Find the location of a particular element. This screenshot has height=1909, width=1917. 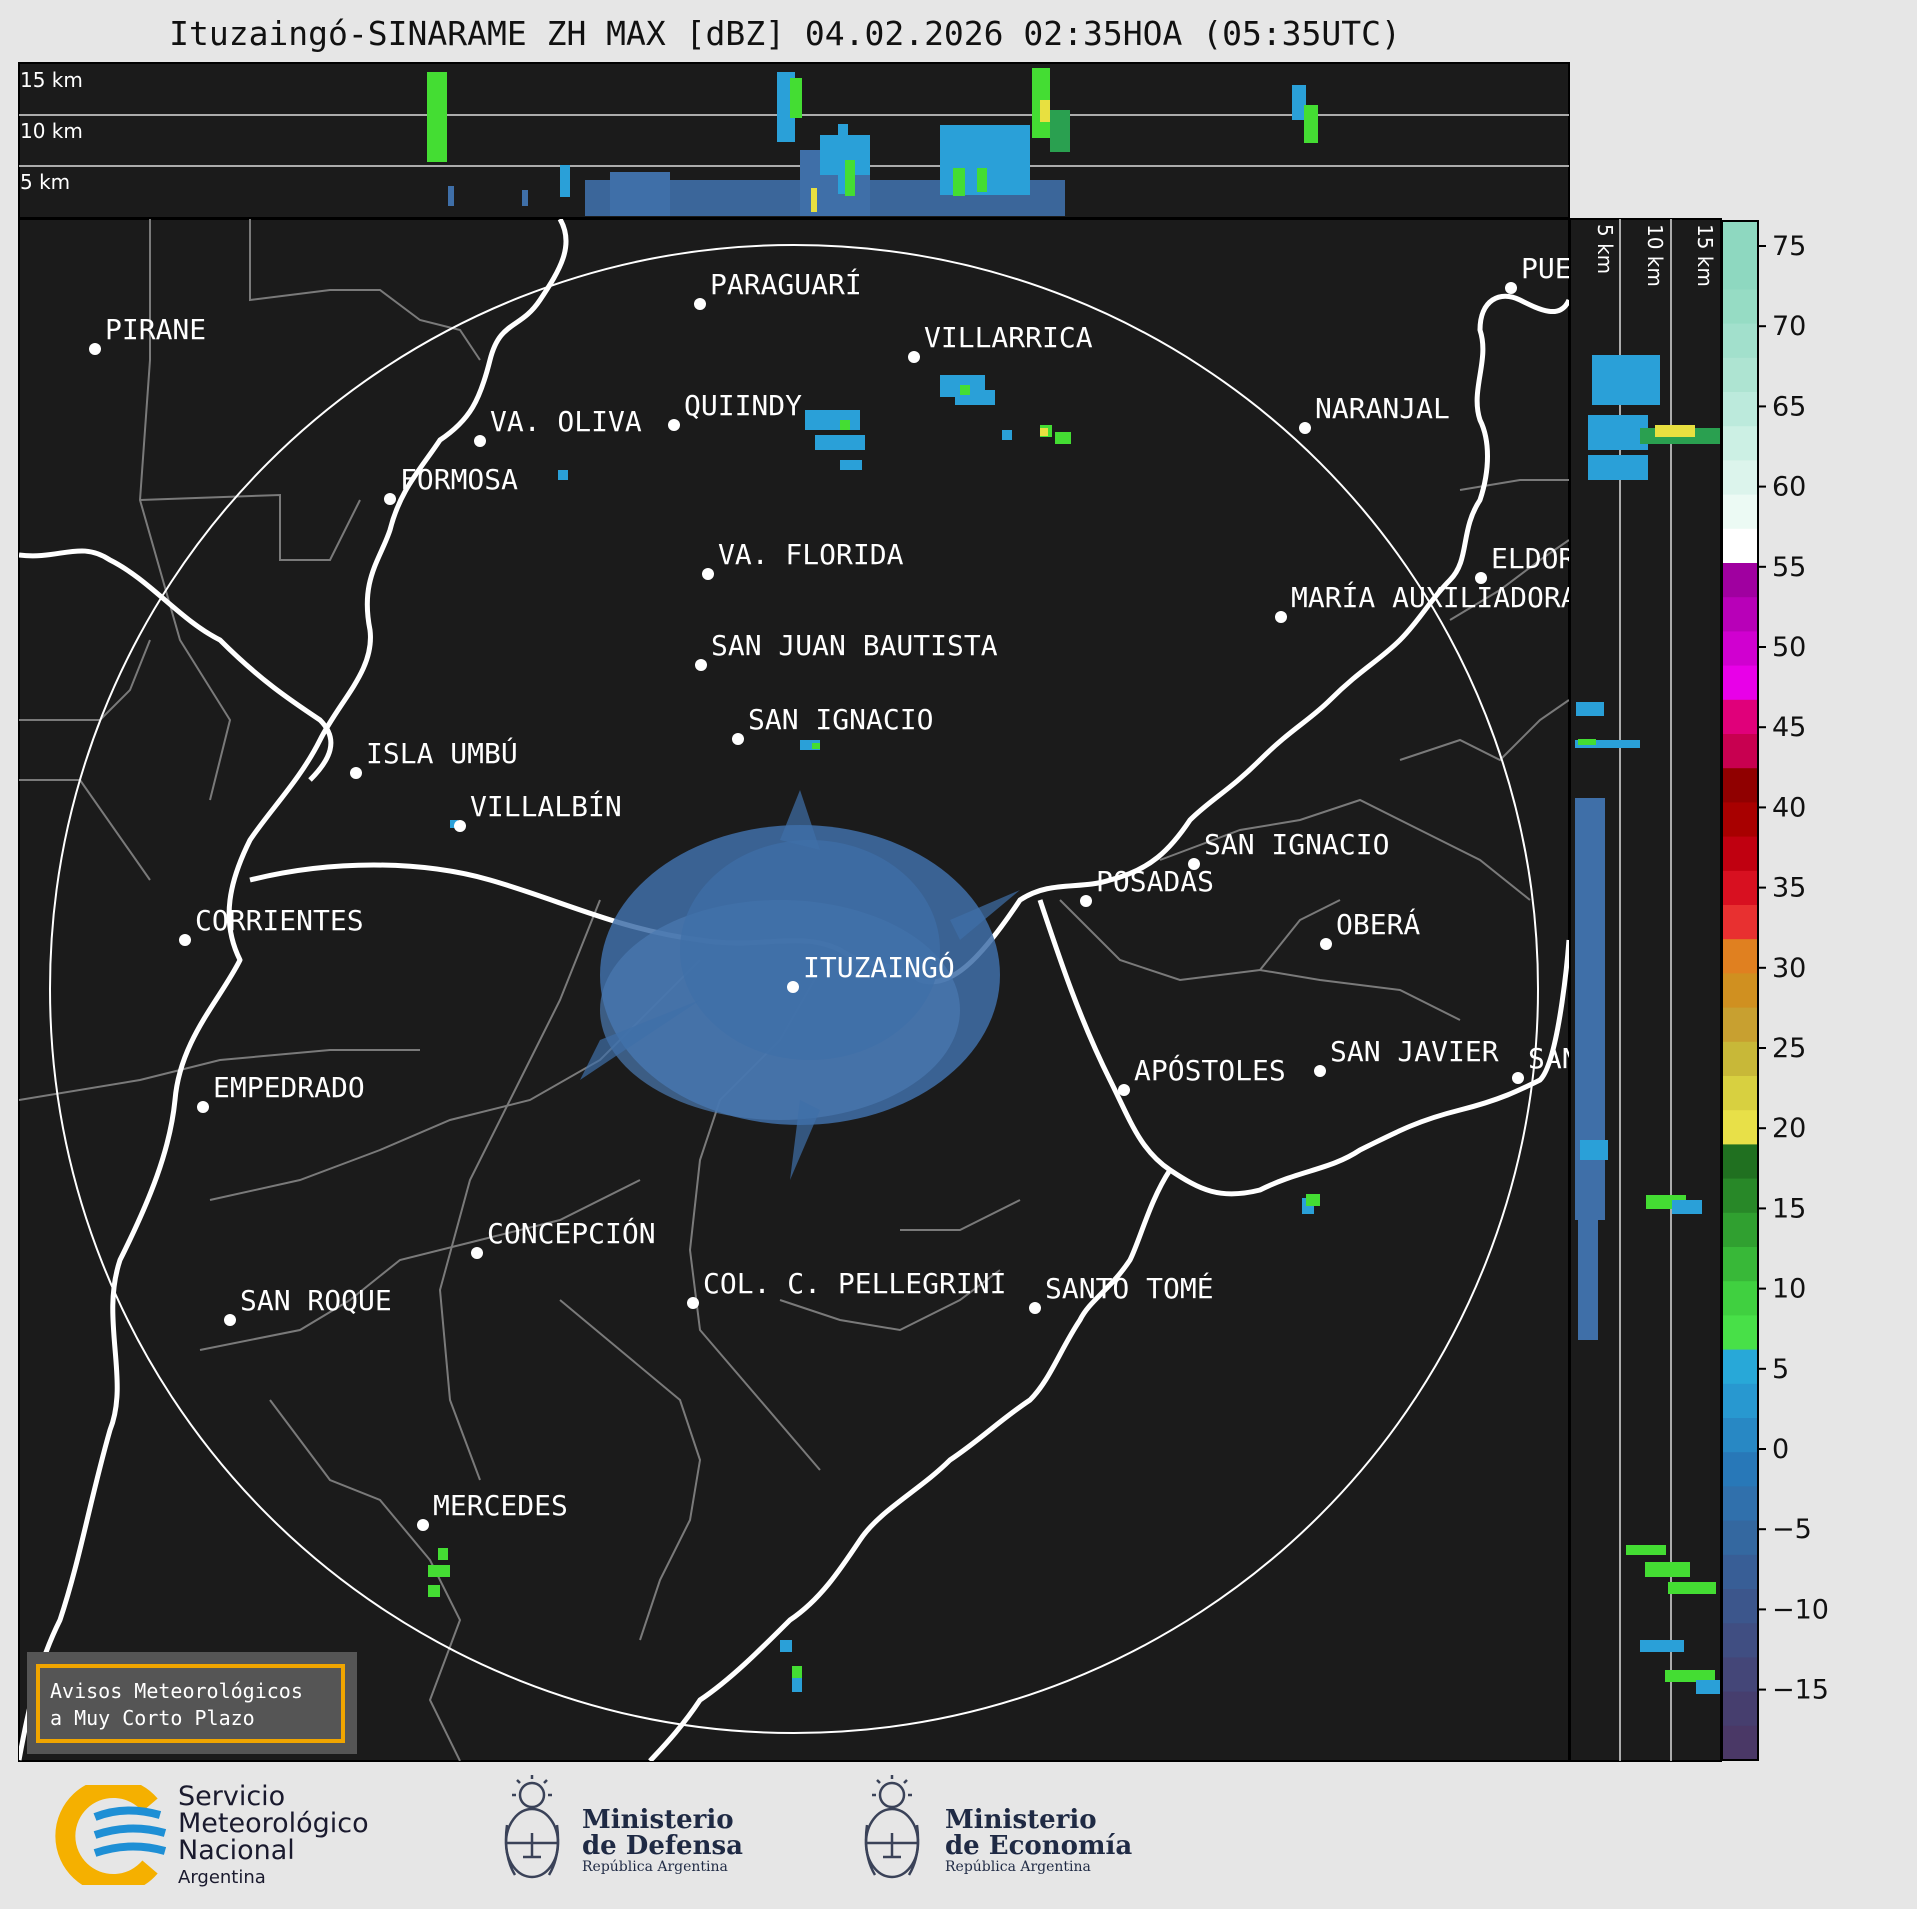

city-marker: QUIINDY is located at coordinates (735, 410).